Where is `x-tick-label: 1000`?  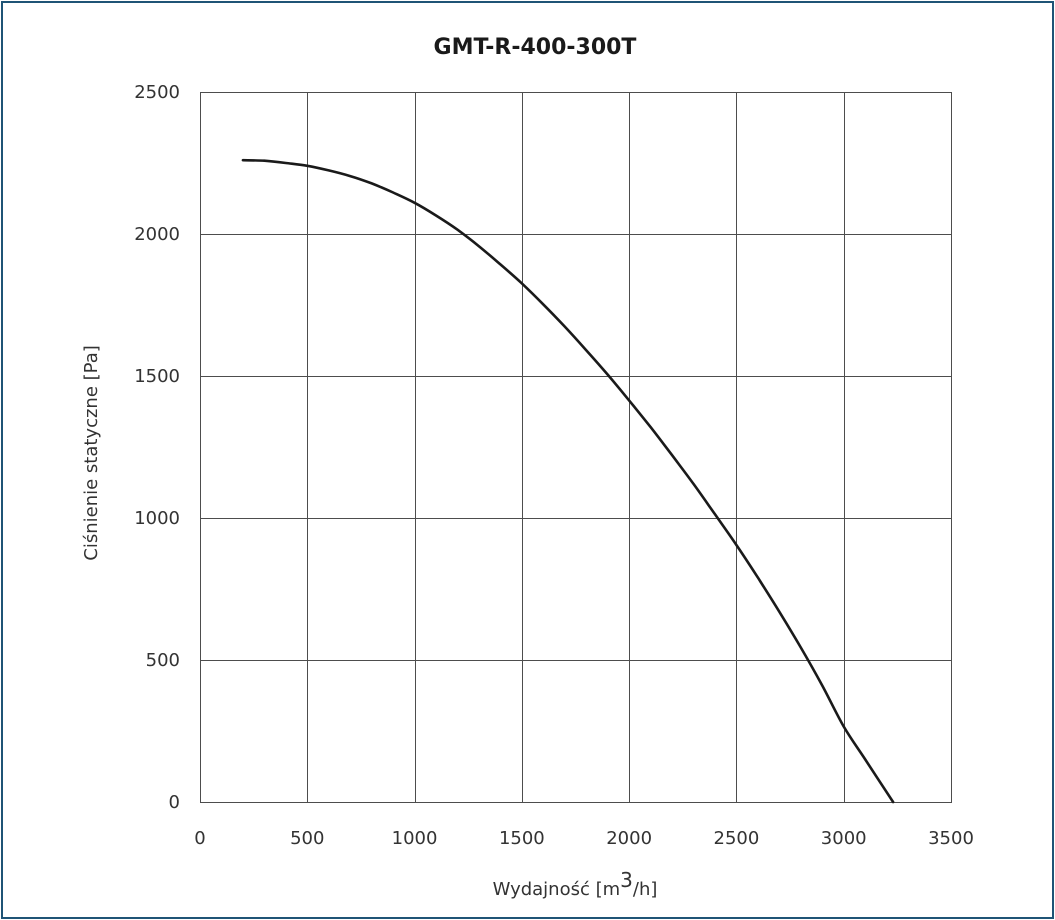
x-tick-label: 1000 is located at coordinates (415, 838).